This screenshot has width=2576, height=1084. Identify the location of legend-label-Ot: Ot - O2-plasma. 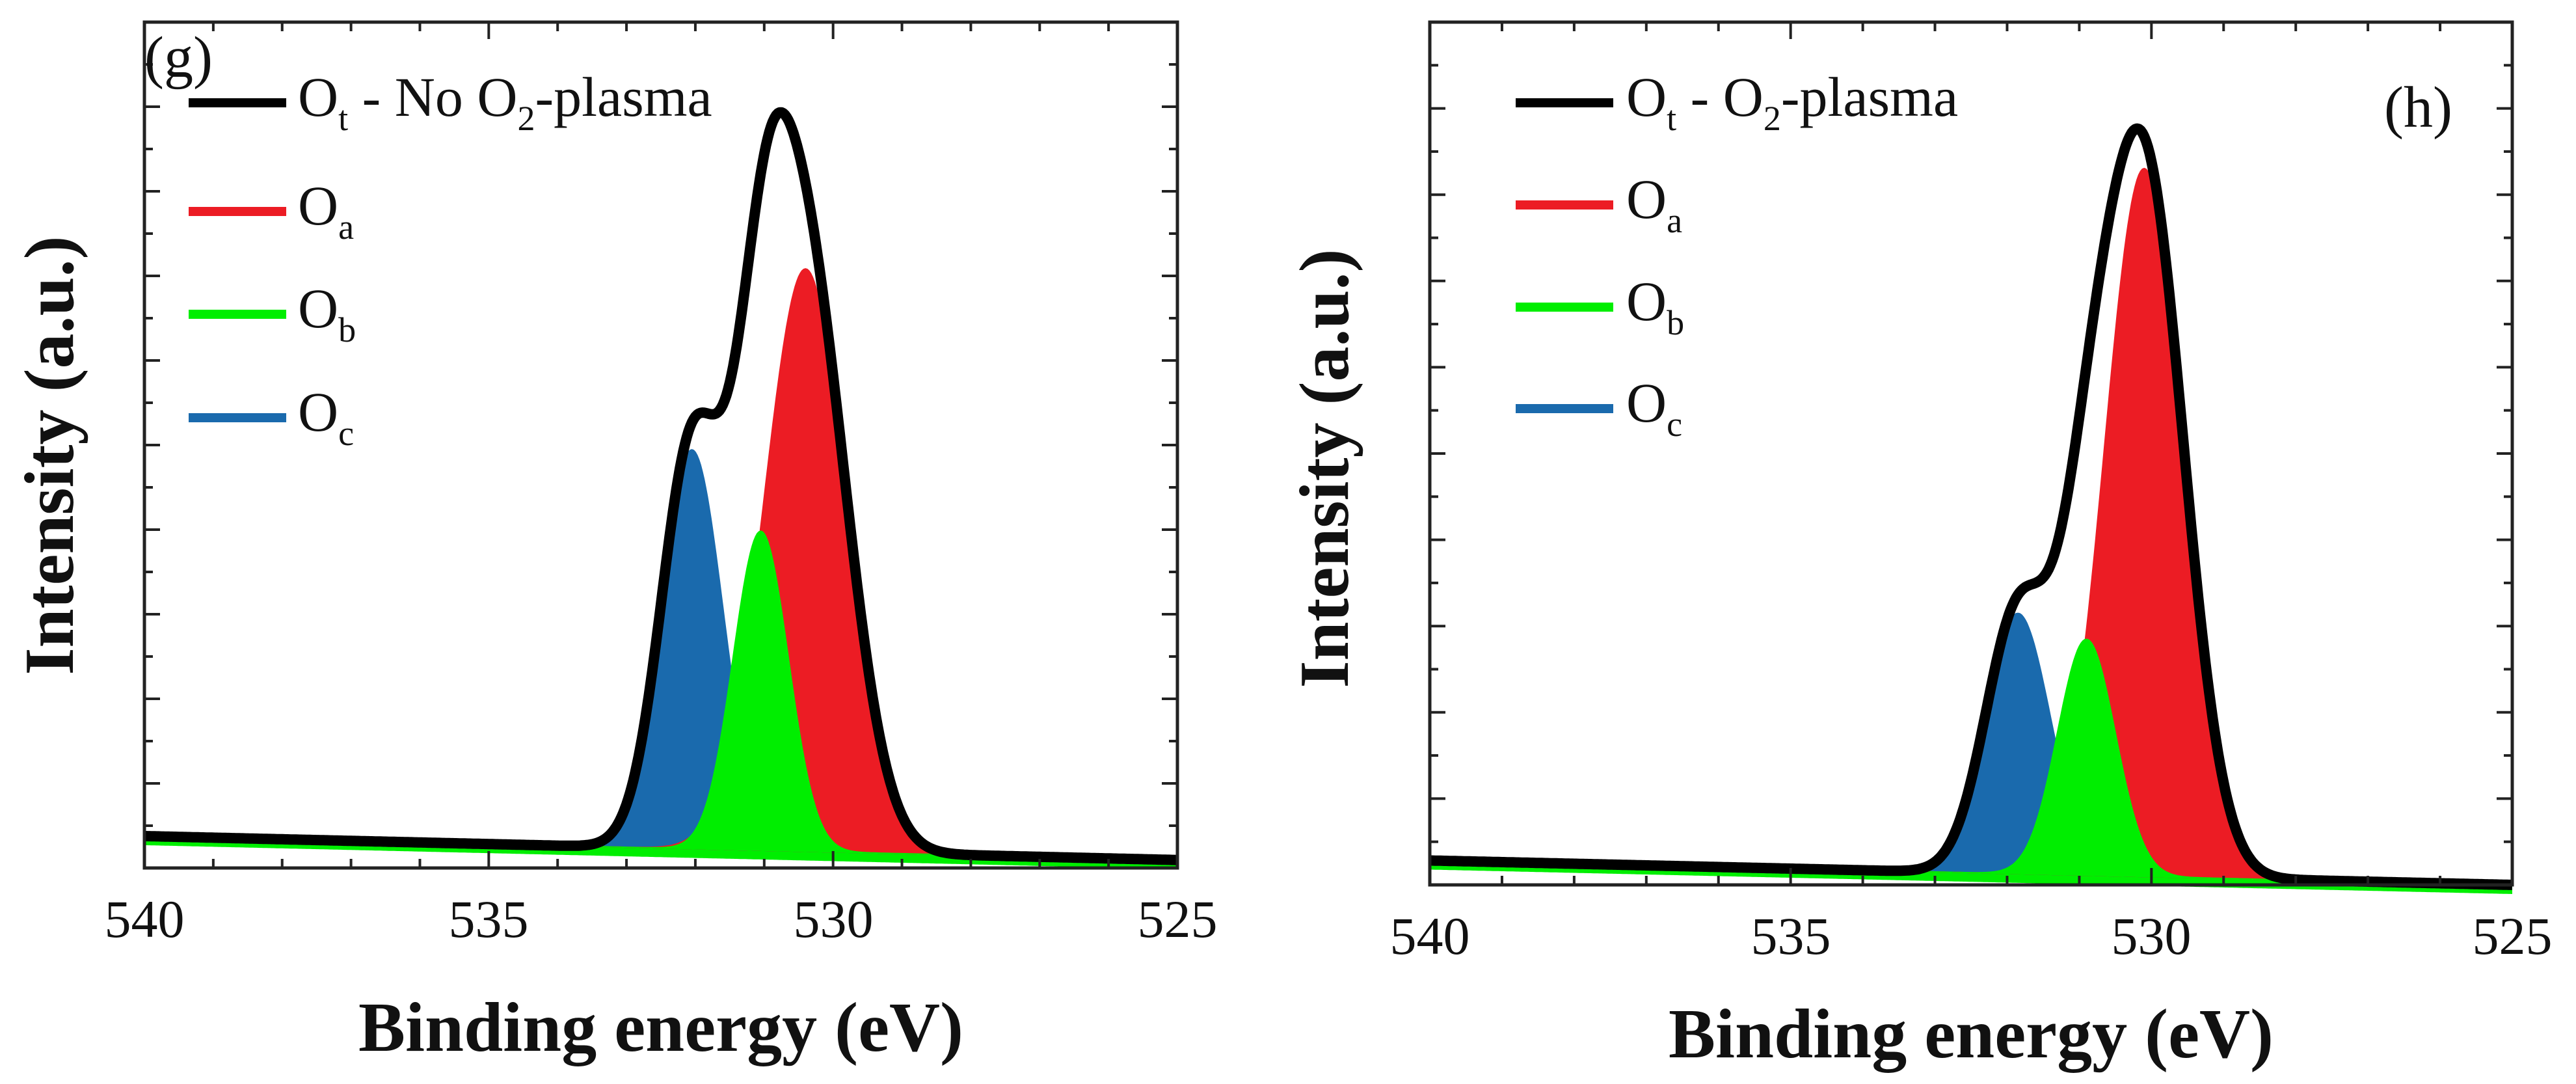
(1792, 102).